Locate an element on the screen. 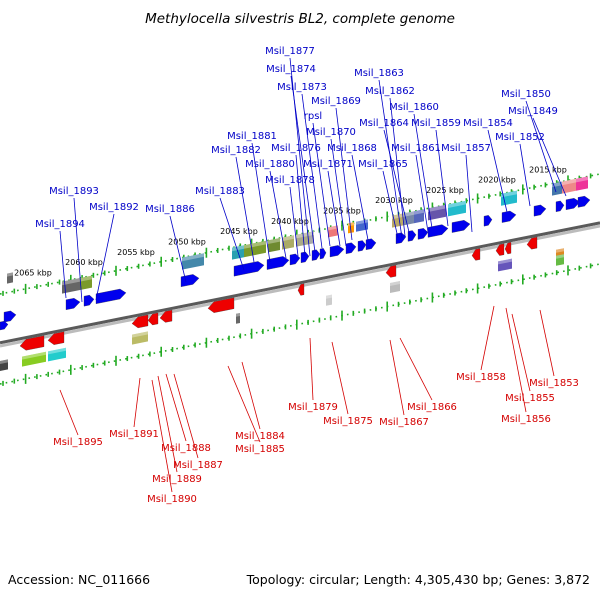 This screenshot has width=600, height=600. forward-gene-label: Msil_1861 is located at coordinates (416, 148).